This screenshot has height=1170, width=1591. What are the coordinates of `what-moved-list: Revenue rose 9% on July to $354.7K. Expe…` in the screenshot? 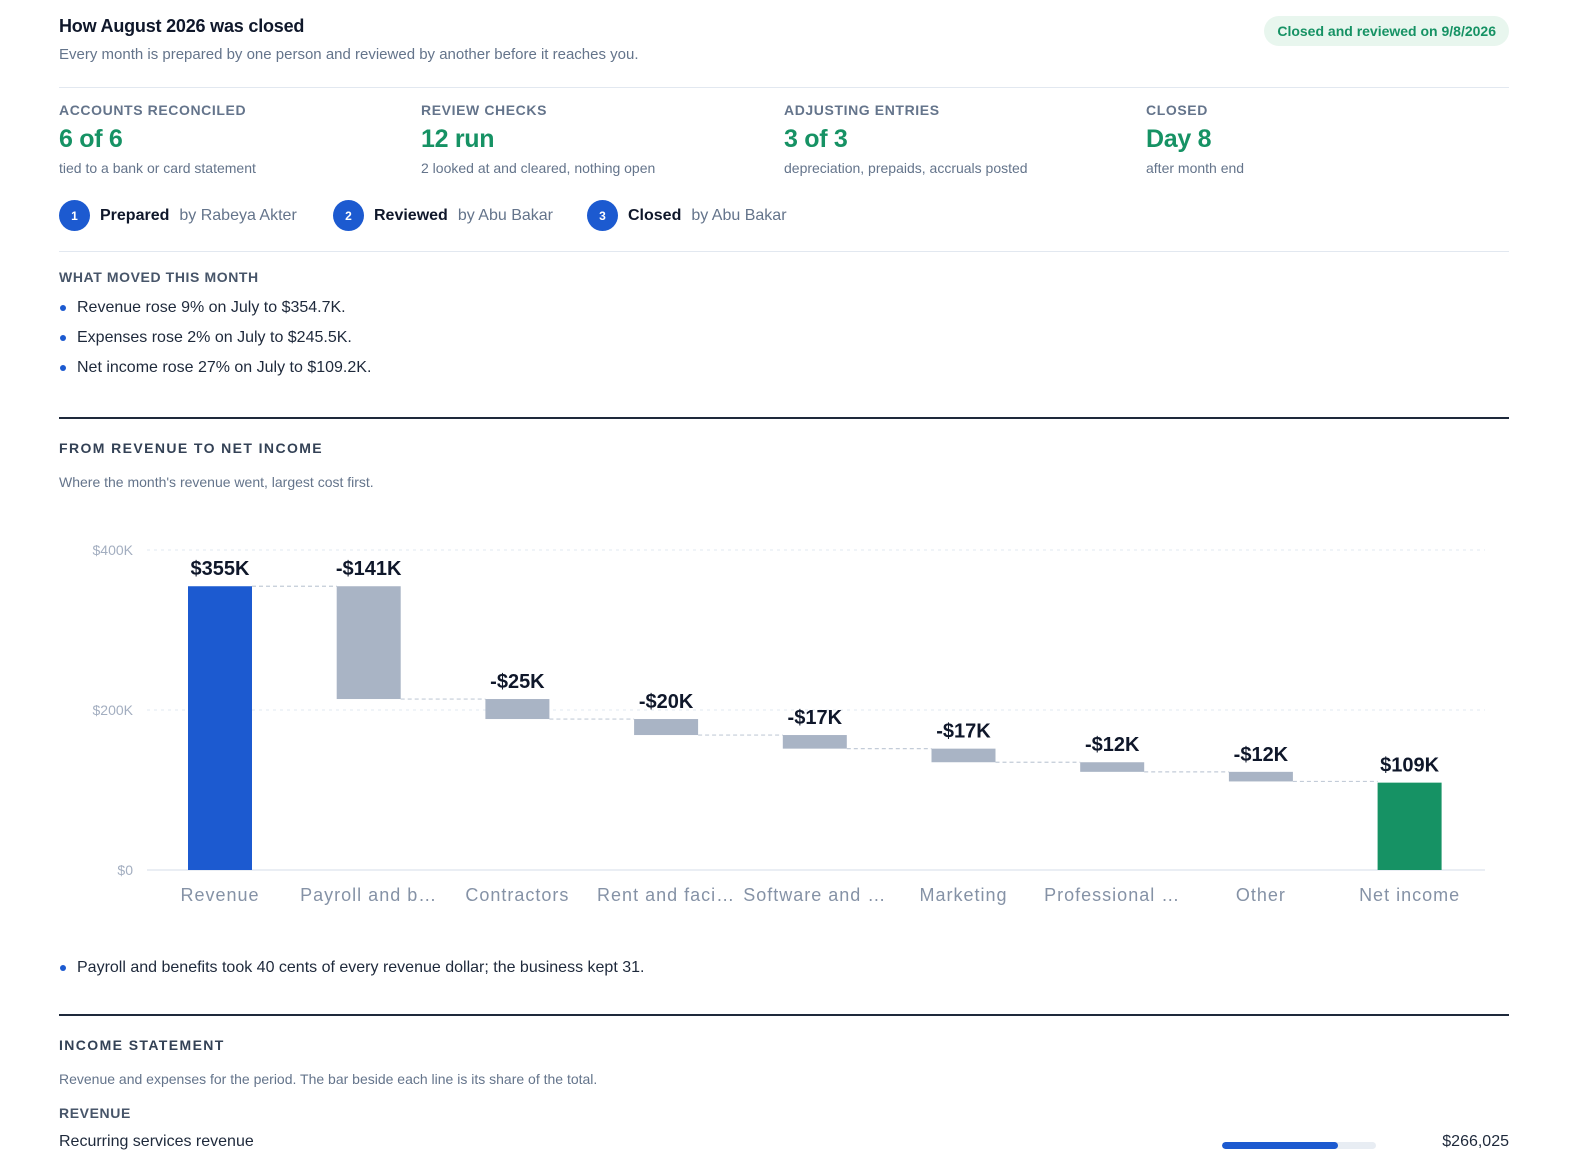 It's located at (215, 342).